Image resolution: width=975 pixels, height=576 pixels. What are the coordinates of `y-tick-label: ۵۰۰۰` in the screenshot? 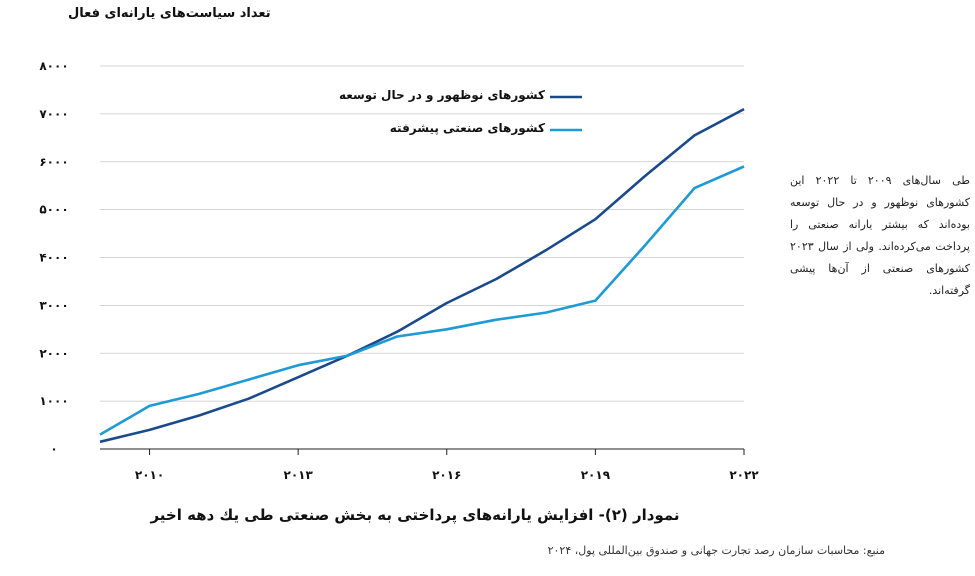 It's located at (53, 210).